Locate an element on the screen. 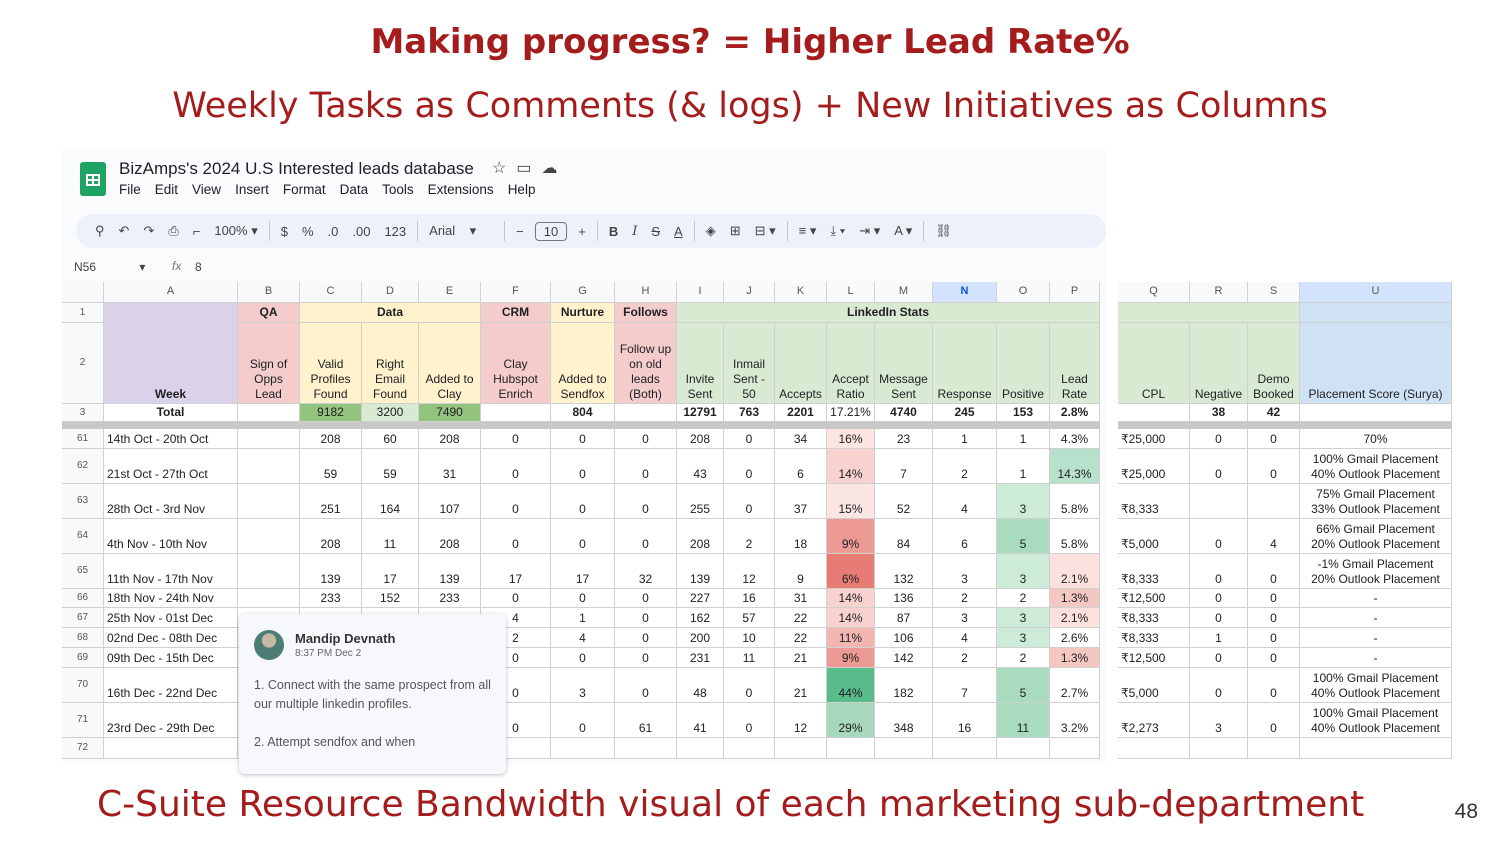  column-header-n: N is located at coordinates (965, 292).